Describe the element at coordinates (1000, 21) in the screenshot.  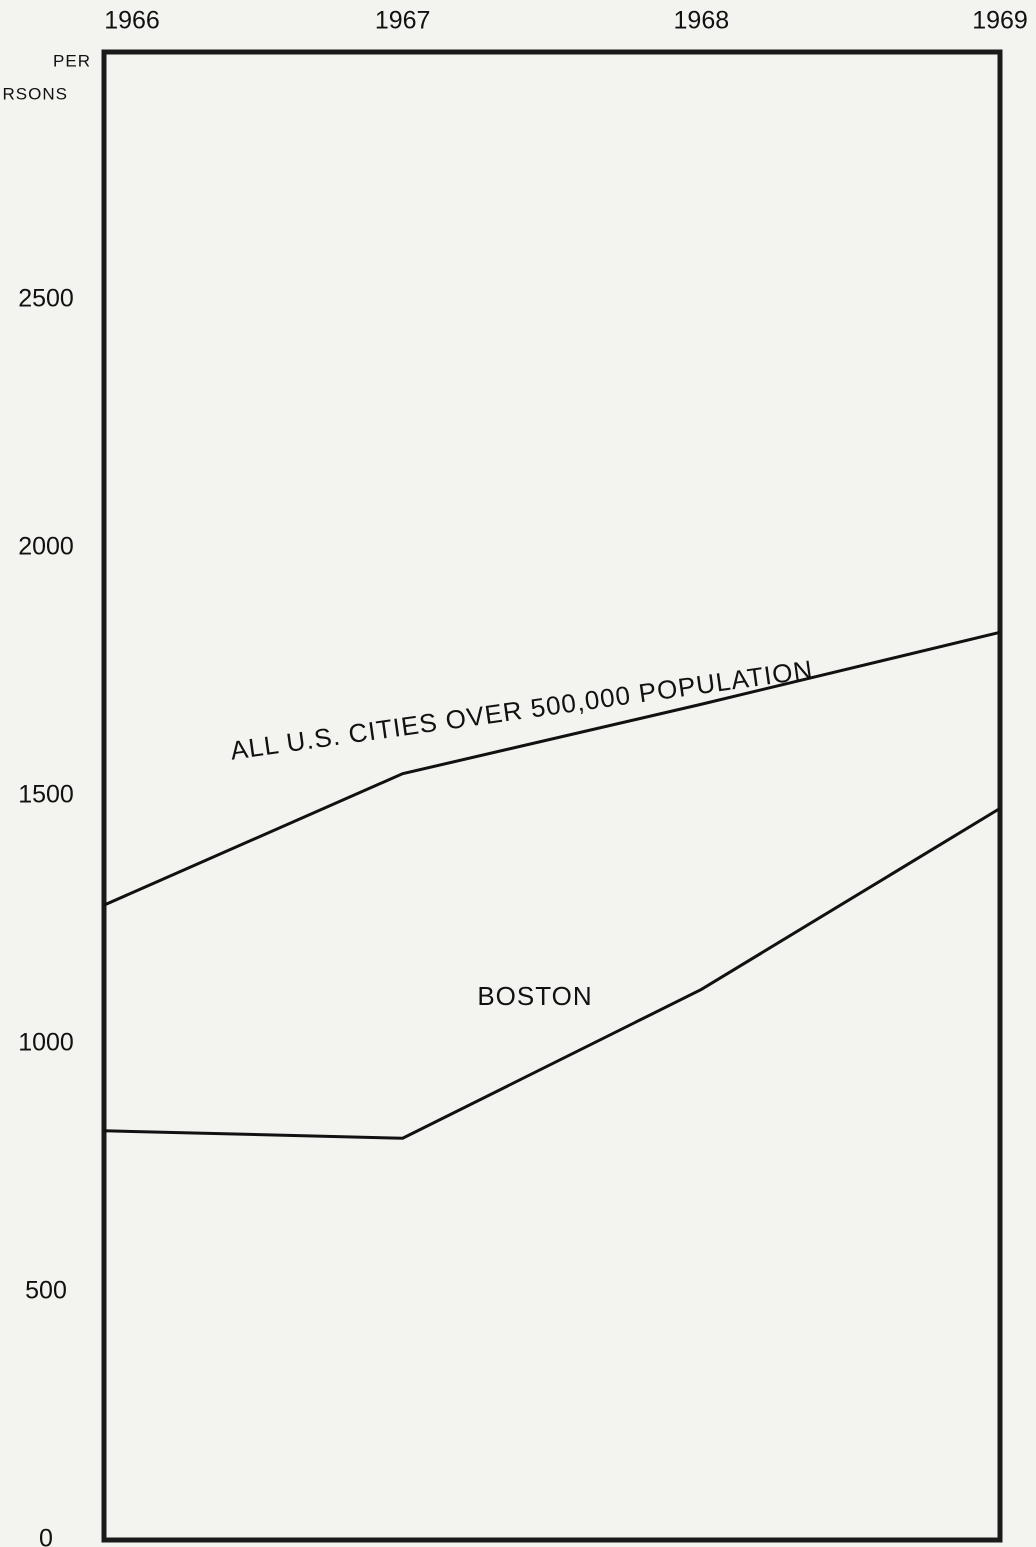
I see `x-tick-label: 1969` at that location.